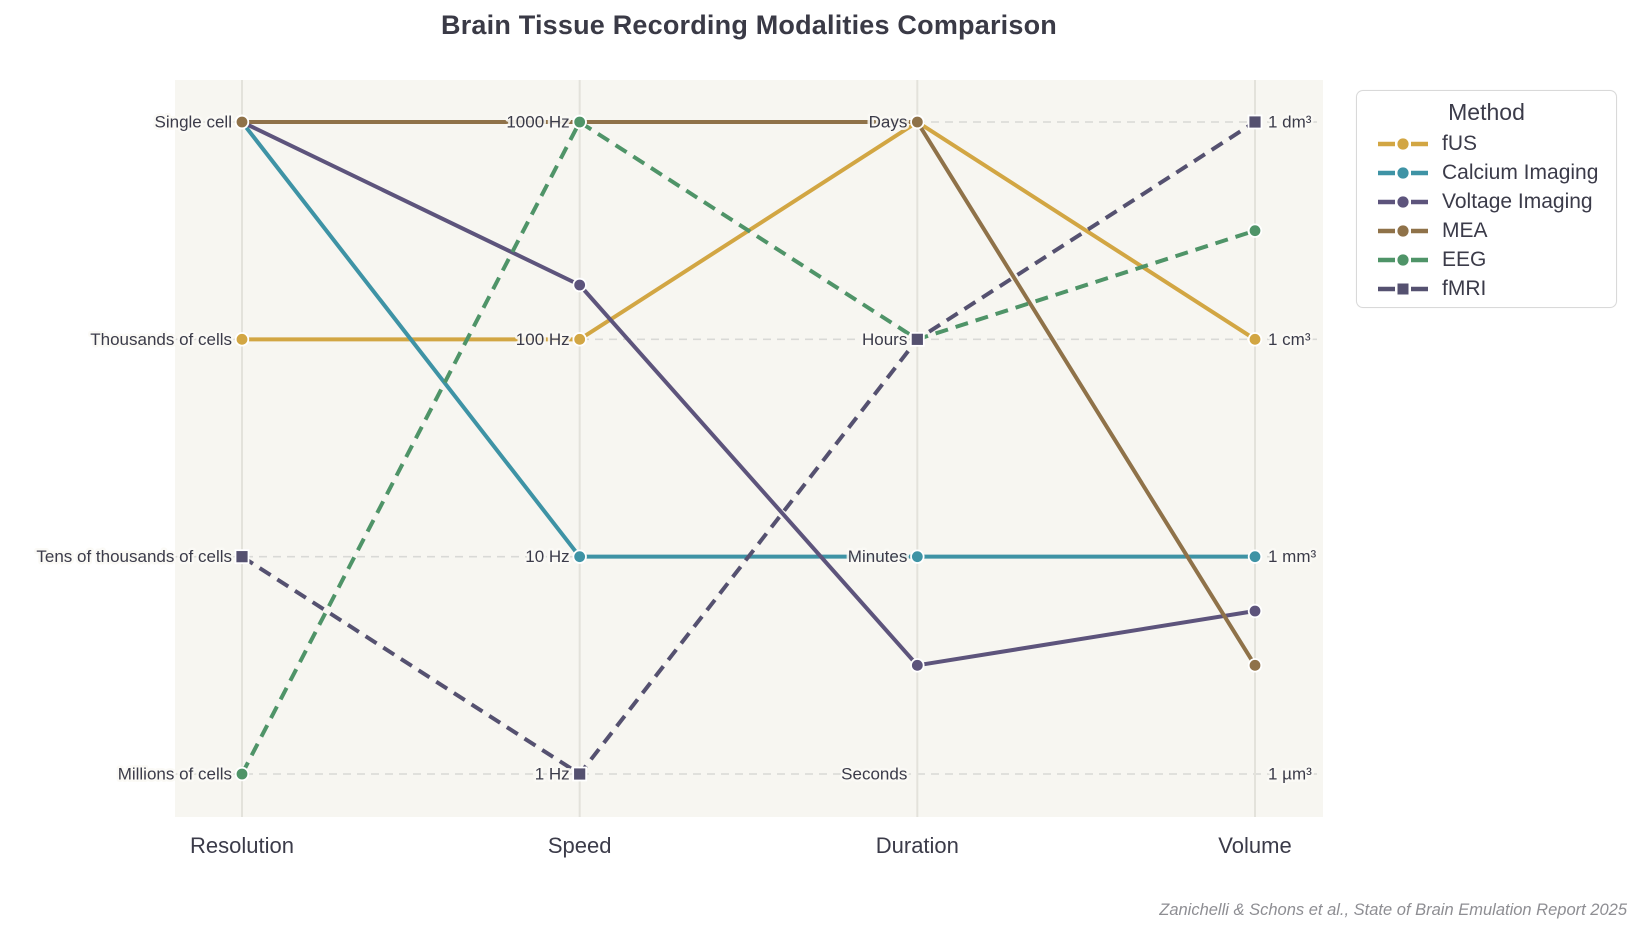 This screenshot has height=935, width=1643. What do you see at coordinates (537, 122) in the screenshot?
I see `tick-label-speed-0: 1000 Hz` at bounding box center [537, 122].